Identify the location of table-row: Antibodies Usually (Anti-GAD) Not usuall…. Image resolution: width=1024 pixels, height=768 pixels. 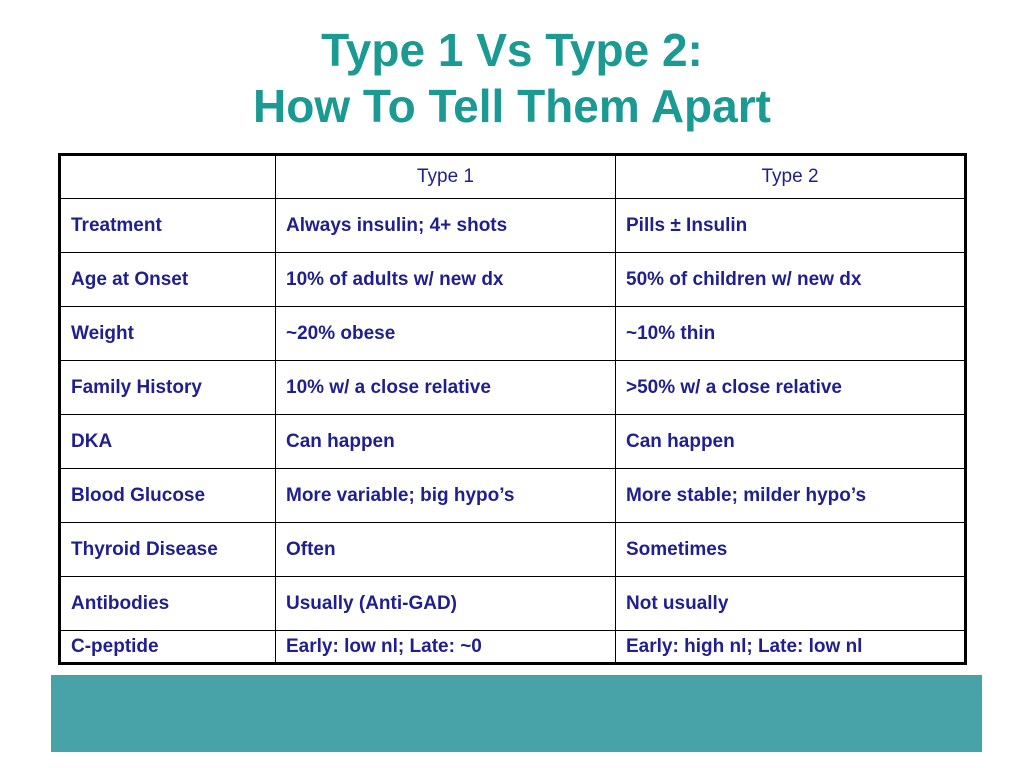
(512, 604).